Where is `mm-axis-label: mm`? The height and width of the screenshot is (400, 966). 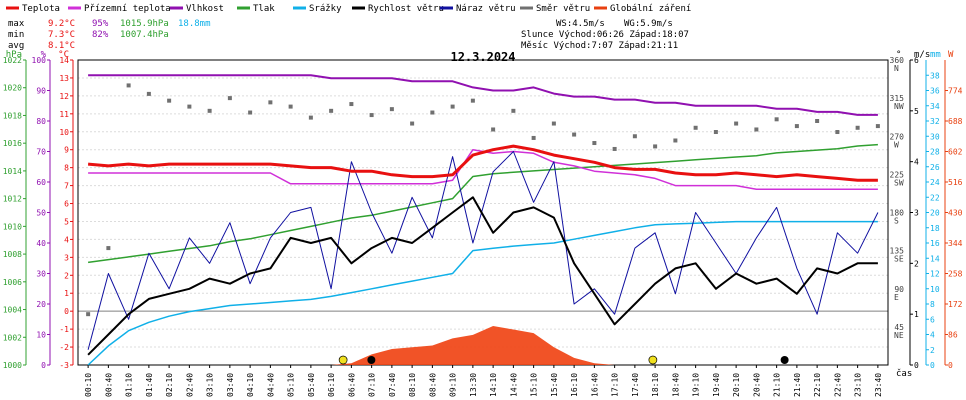 mm-axis-label: mm is located at coordinates (935, 55).